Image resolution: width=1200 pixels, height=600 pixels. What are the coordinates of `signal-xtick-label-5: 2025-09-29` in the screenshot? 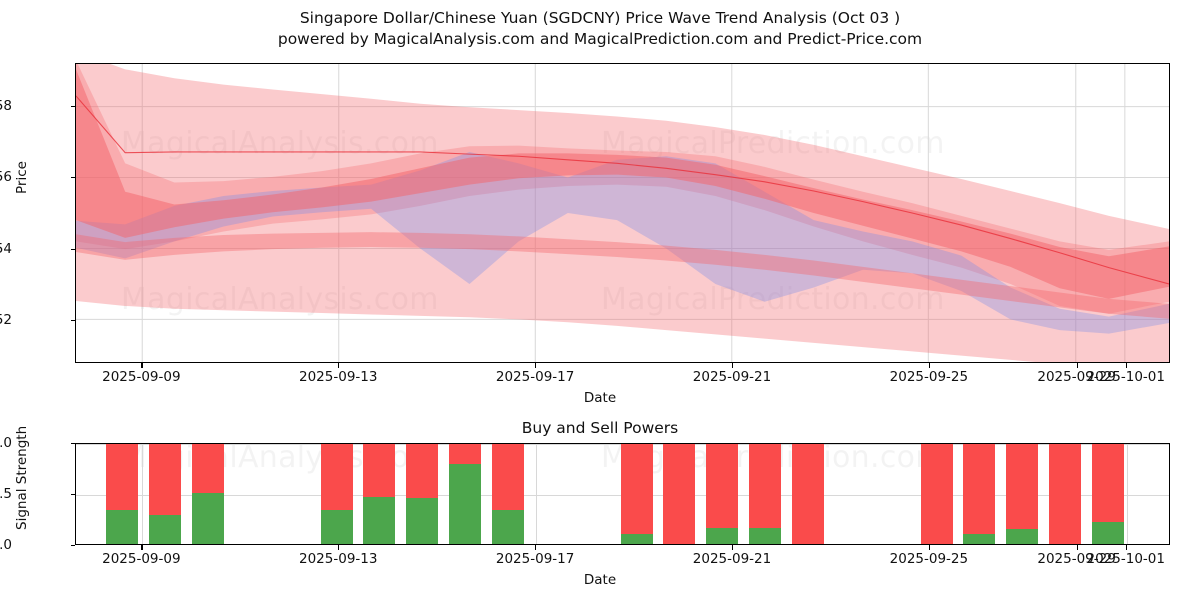 It's located at (1076, 559).